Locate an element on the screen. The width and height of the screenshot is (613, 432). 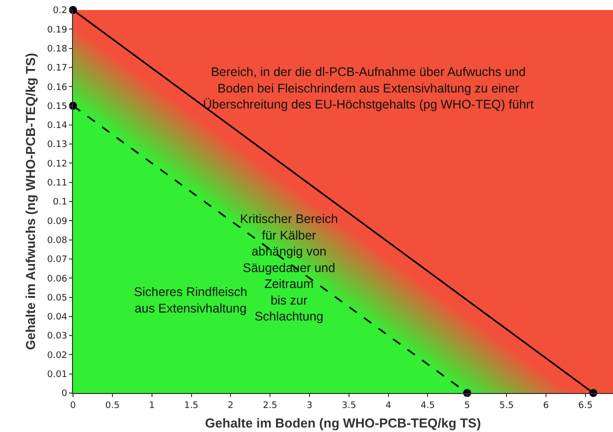
x-tick-label: 5 is located at coordinates (467, 405).